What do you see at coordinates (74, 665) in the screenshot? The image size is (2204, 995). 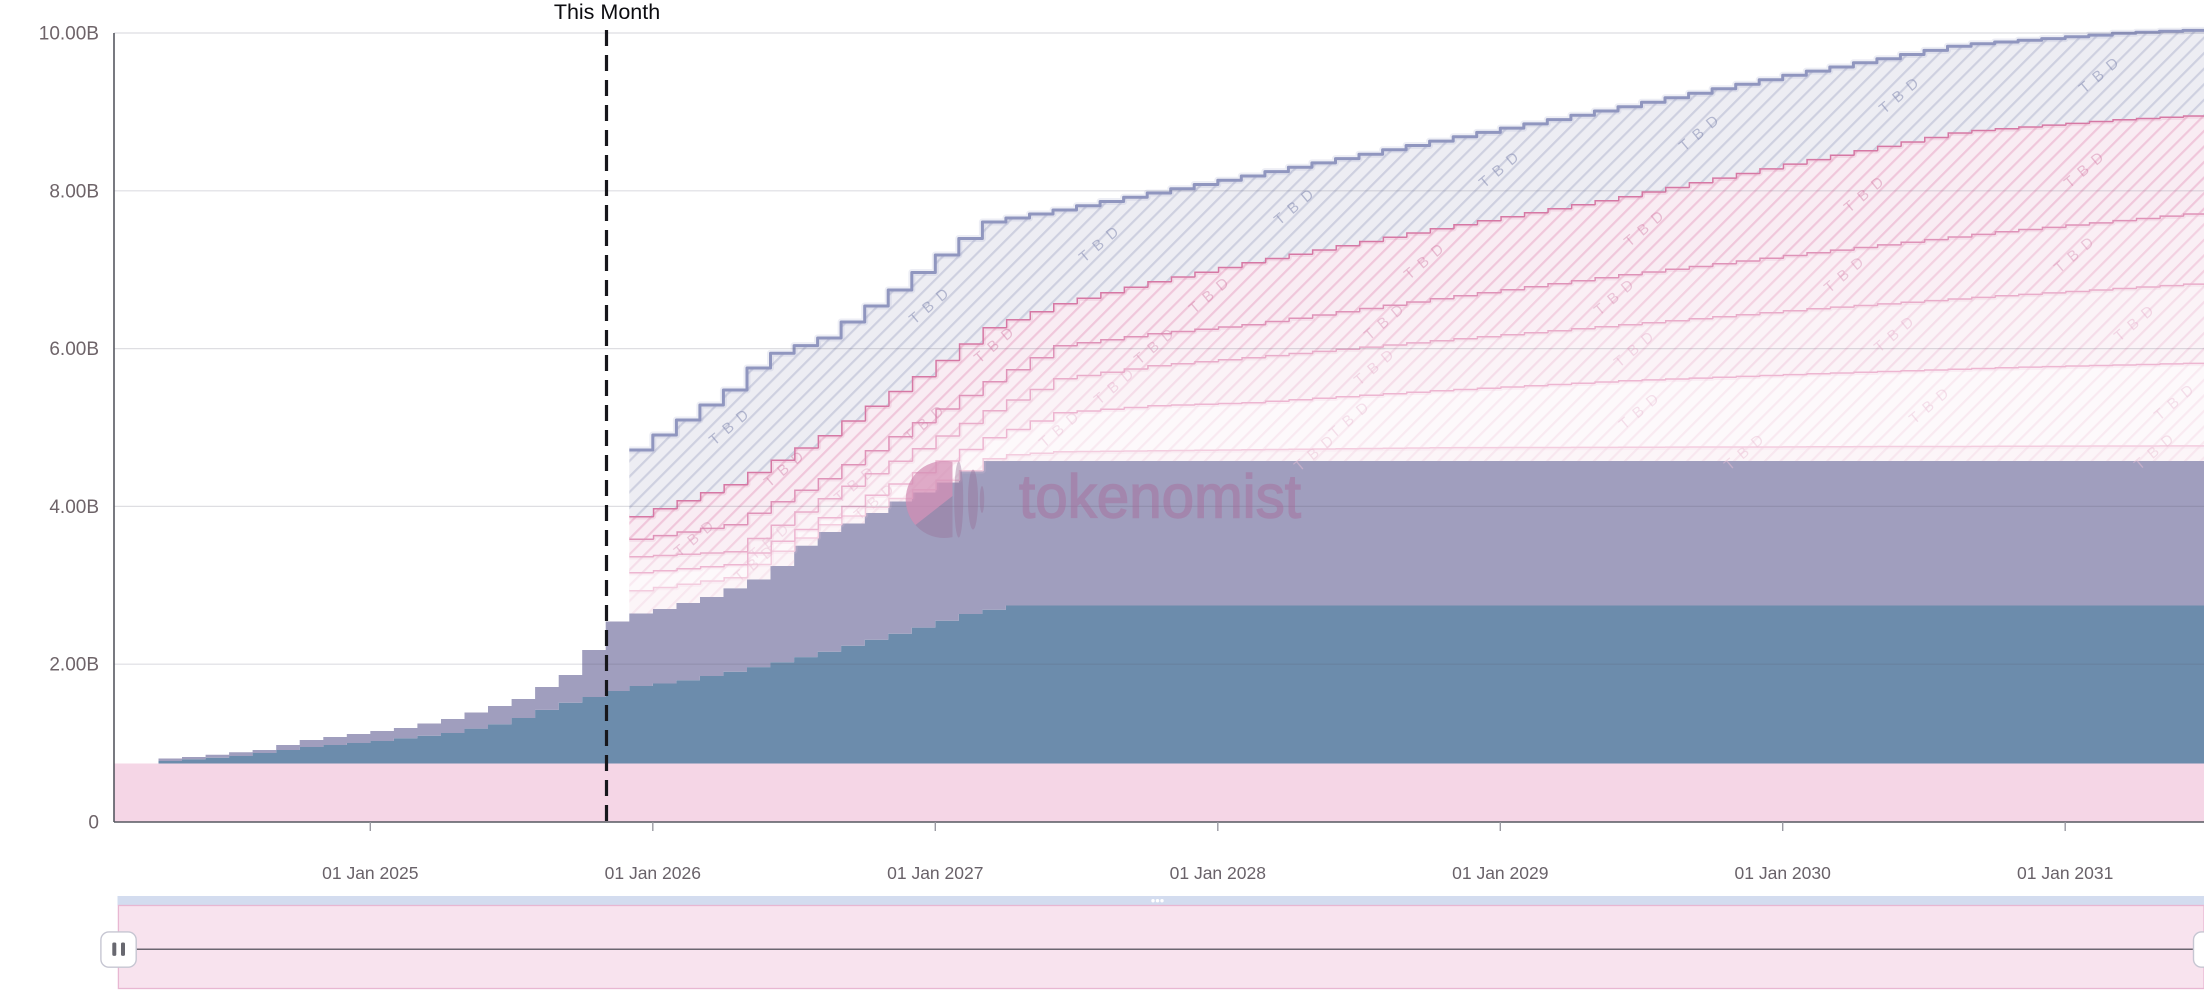 I see `svg-text: 2.00B` at bounding box center [74, 665].